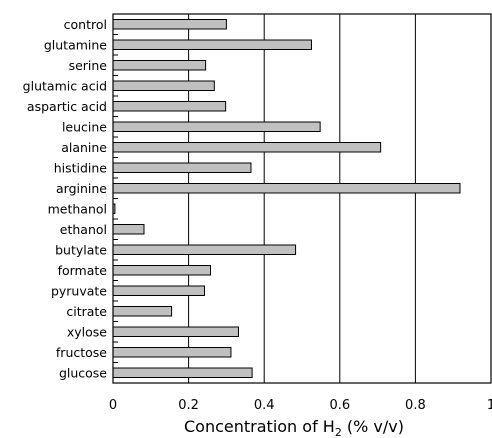 This screenshot has width=492, height=438. Describe the element at coordinates (81, 352) in the screenshot. I see `category-label: fructose` at that location.